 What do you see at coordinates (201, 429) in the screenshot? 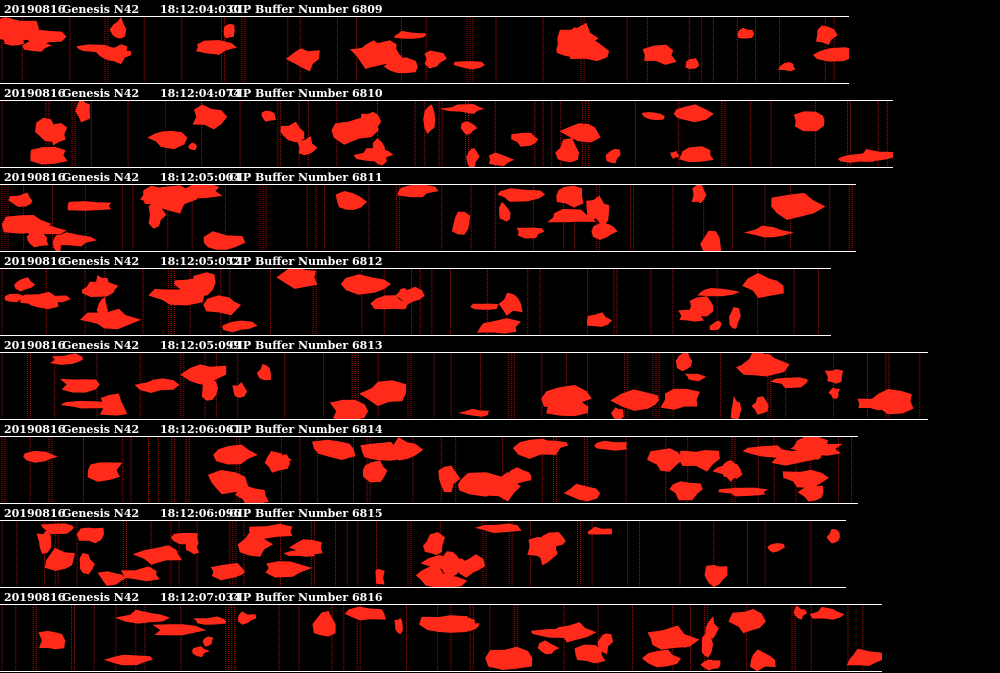
I see `buffer-time: 18:12:06:061` at bounding box center [201, 429].